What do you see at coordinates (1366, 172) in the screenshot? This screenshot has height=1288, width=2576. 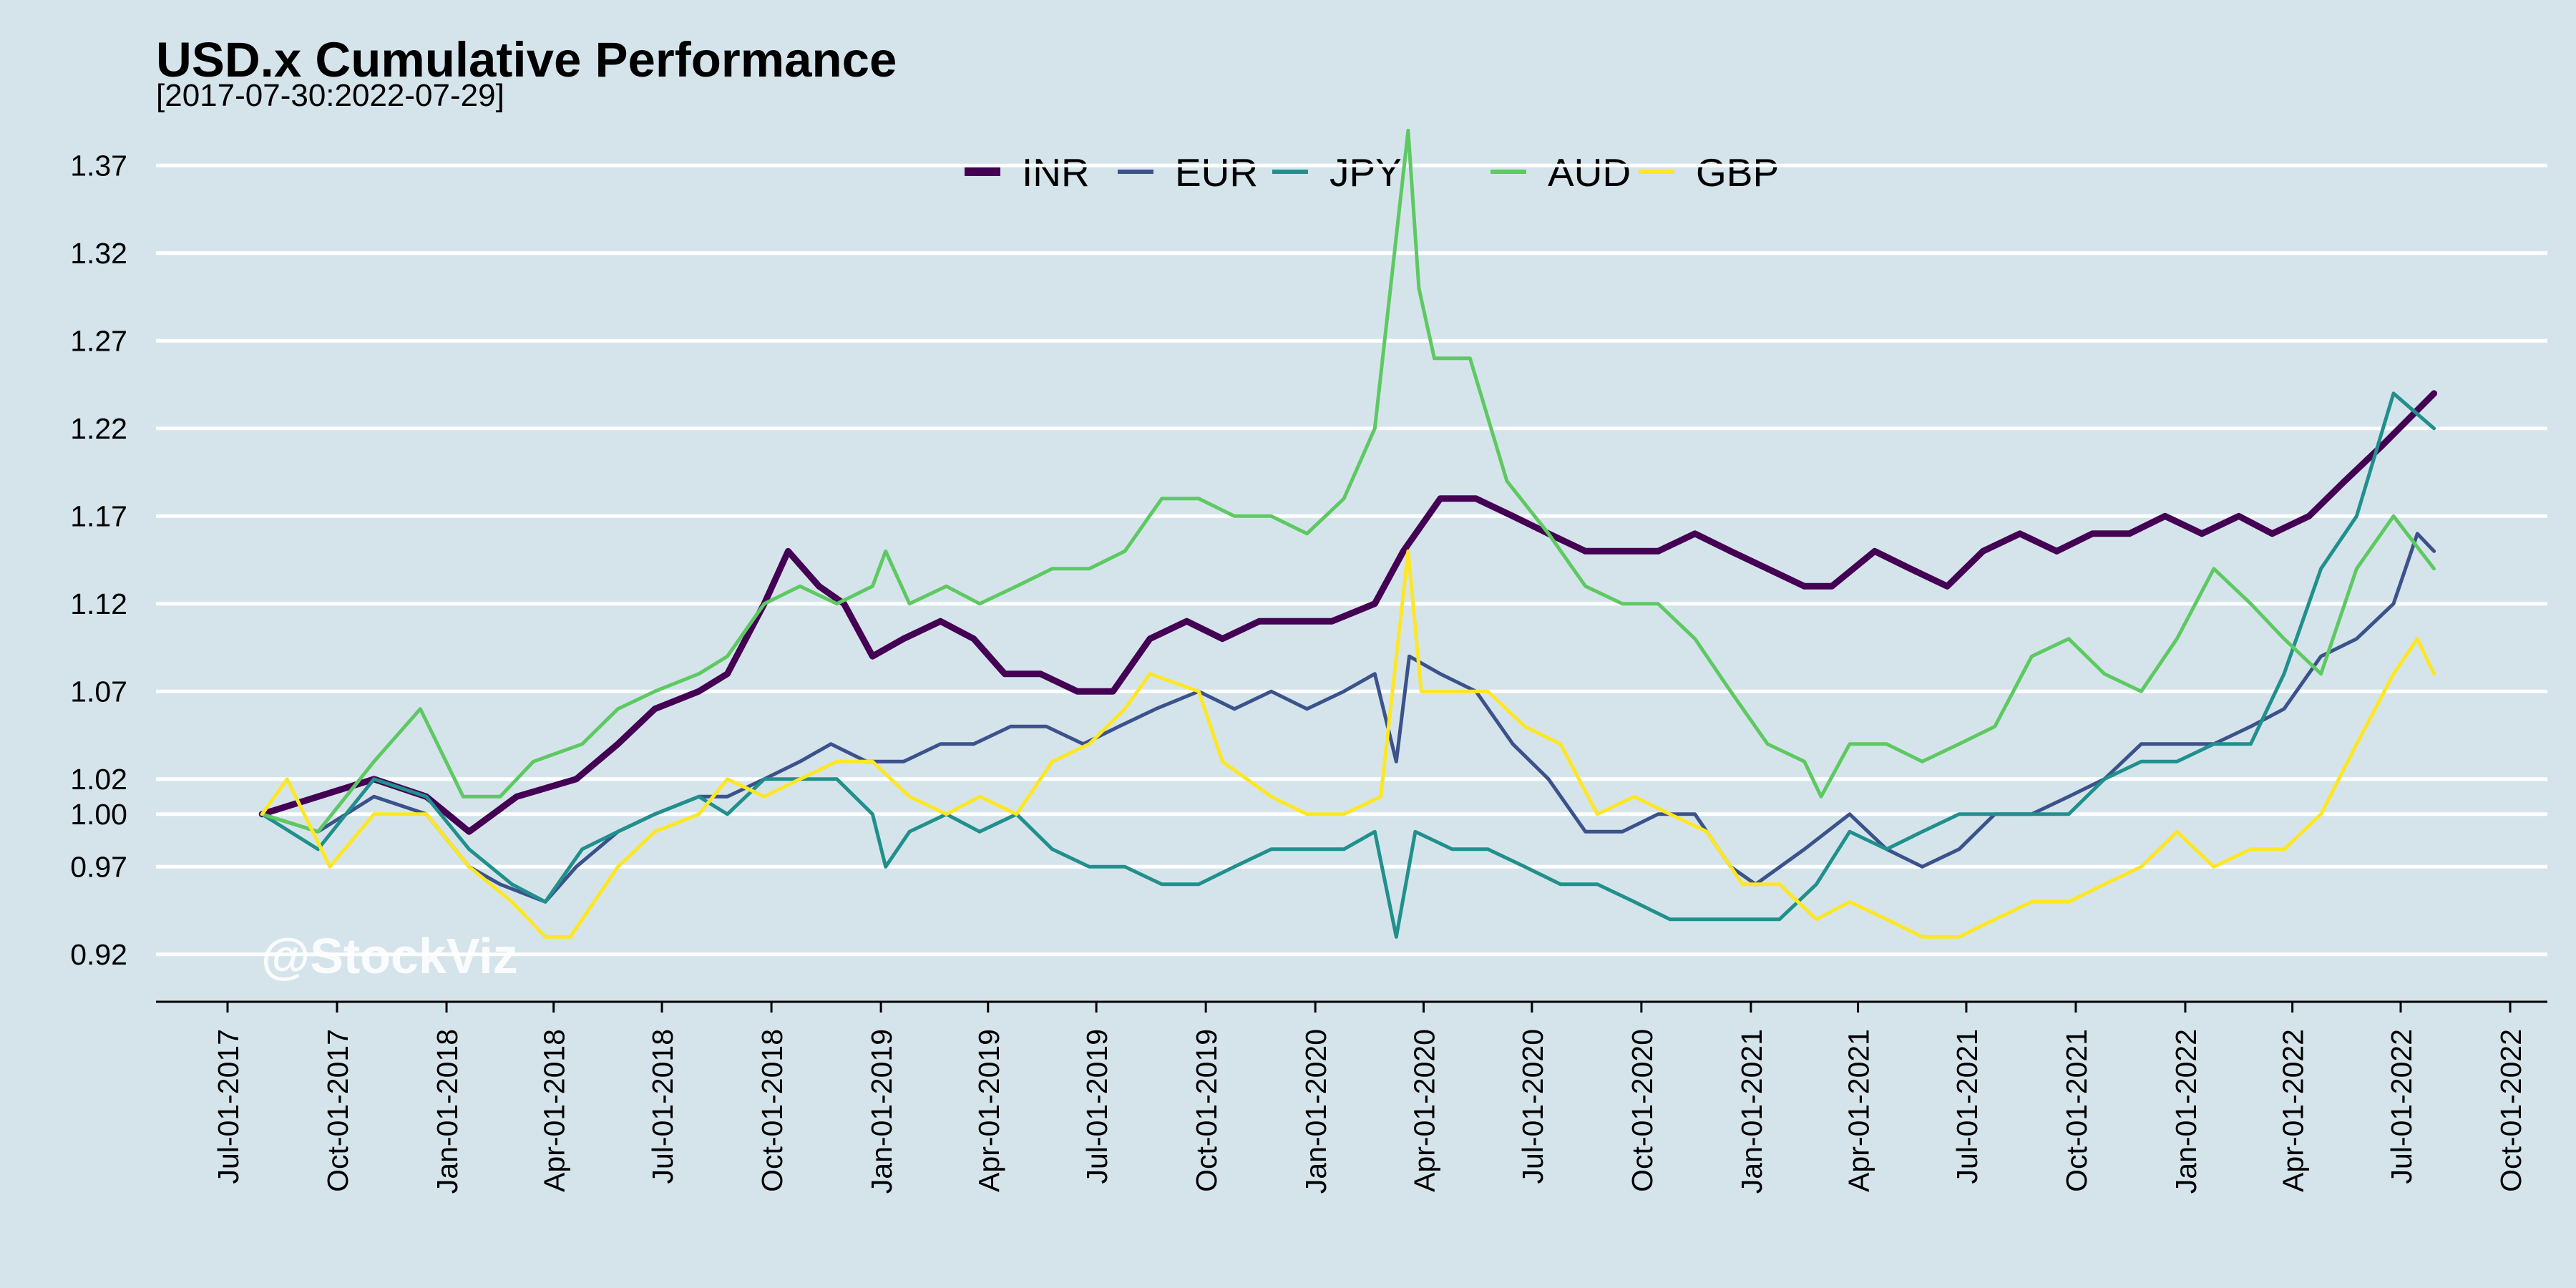 I see `legend-label-jpy: JPY` at bounding box center [1366, 172].